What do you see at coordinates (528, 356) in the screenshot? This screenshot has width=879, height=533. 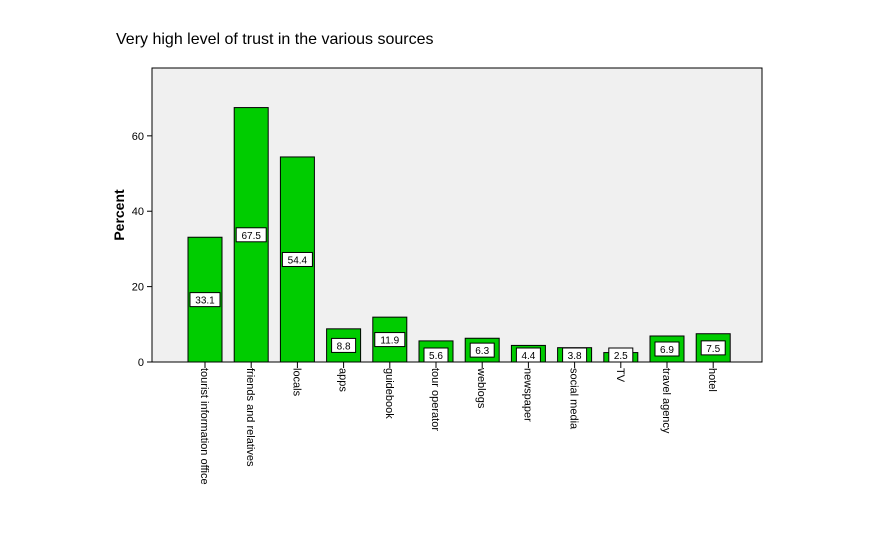 I see `data-label: 4.4` at bounding box center [528, 356].